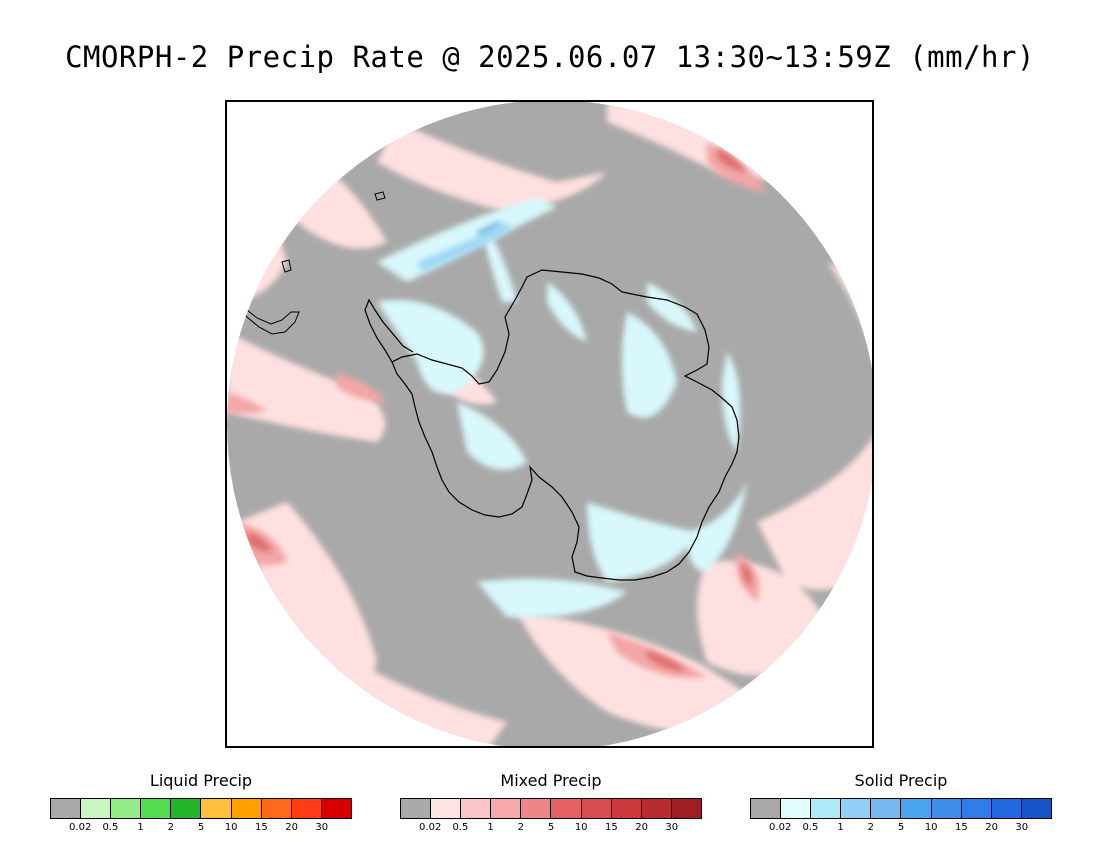 This screenshot has height=850, width=1100. Describe the element at coordinates (551, 780) in the screenshot. I see `legend-title: Mixed Precip` at that location.